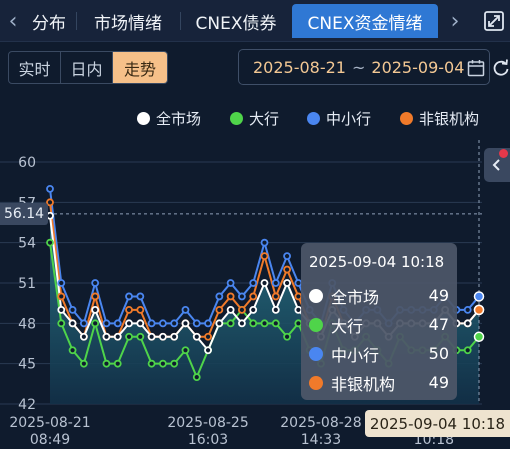 The height and width of the screenshot is (449, 510). I want to click on y-tick-label: 51, so click(27, 284).